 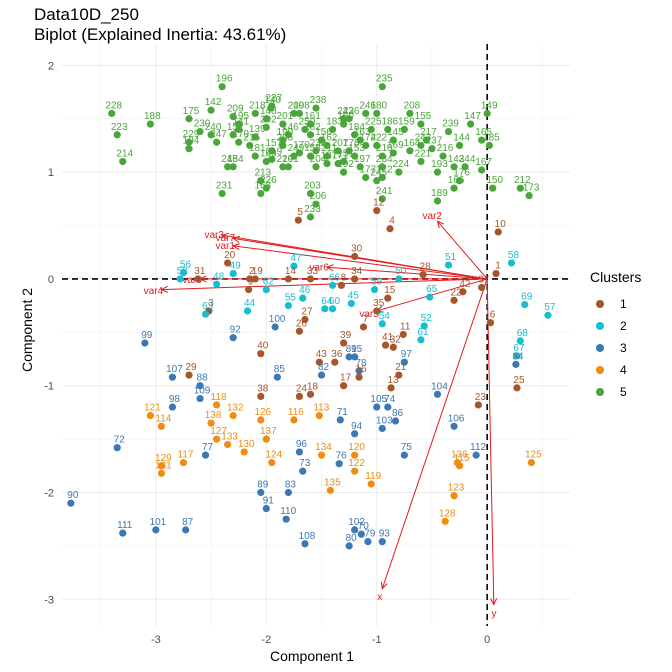 I want to click on point-label: 125, so click(x=533, y=455).